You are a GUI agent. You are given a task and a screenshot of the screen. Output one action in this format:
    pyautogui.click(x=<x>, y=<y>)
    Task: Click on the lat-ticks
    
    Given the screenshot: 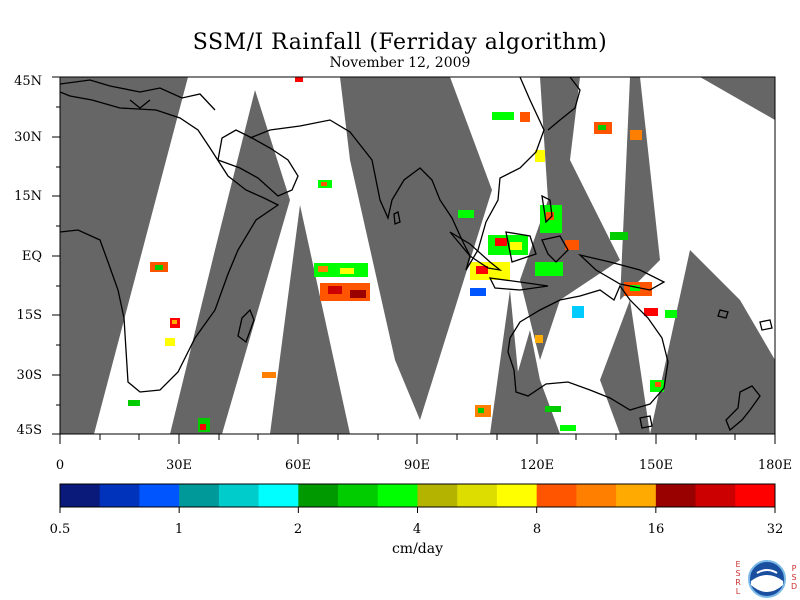 What is the action you would take?
    pyautogui.click(x=56, y=255)
    